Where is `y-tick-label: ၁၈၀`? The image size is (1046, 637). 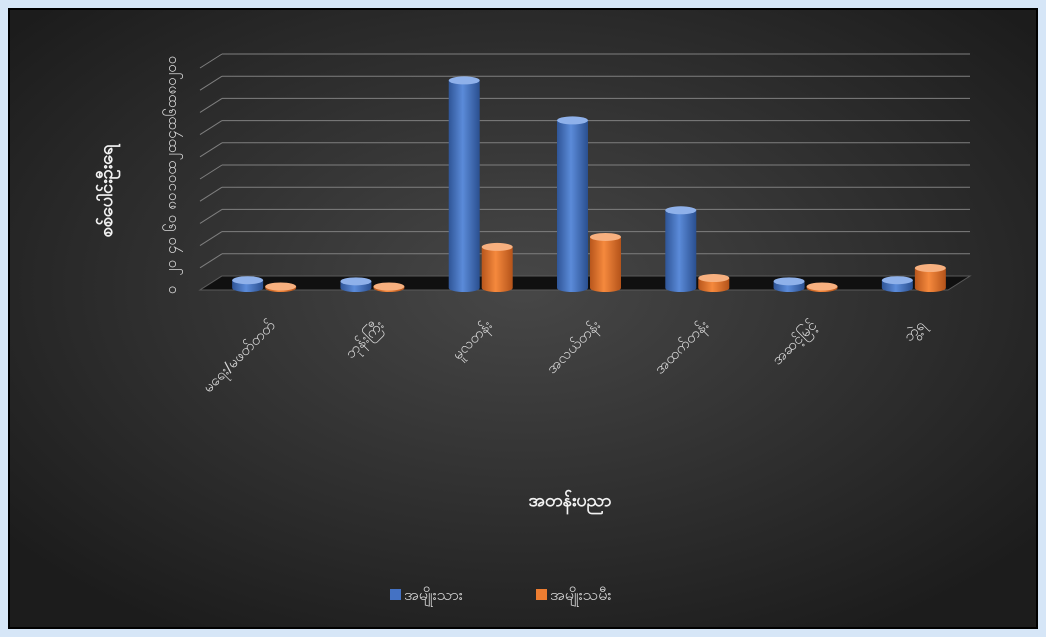 y-tick-label: ၁၈၀ is located at coordinates (171, 89).